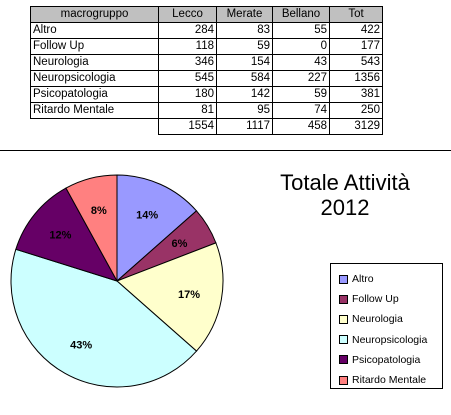  Describe the element at coordinates (94, 30) in the screenshot. I see `row-label: Altro` at that location.